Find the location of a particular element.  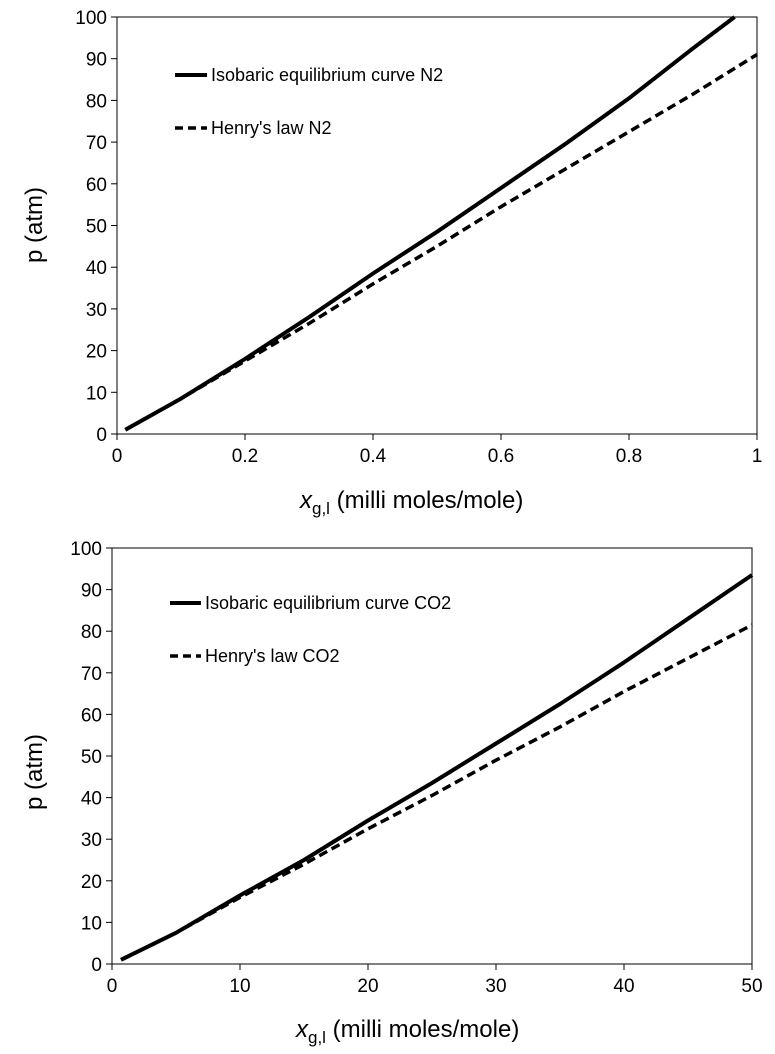

n2-x-axis: 0 0.2 0.4 0.6 0.8 1 is located at coordinates (437, 450).